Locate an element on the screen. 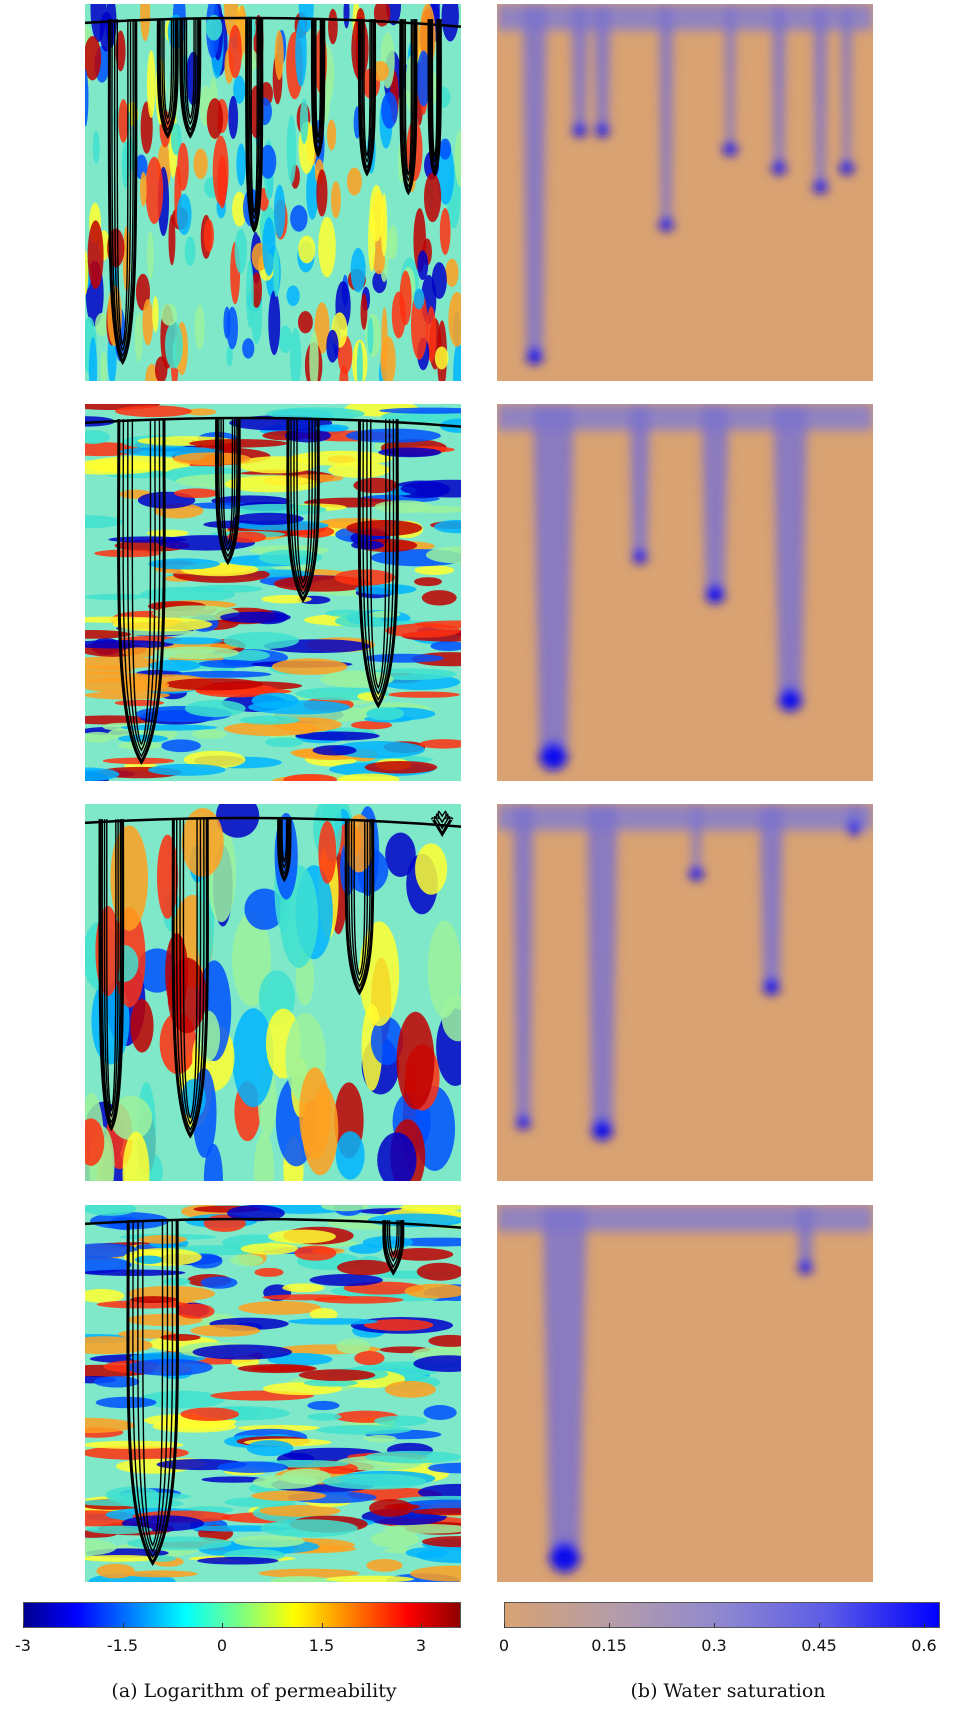  colorbar-tick-label: -1.5 is located at coordinates (122, 1645).